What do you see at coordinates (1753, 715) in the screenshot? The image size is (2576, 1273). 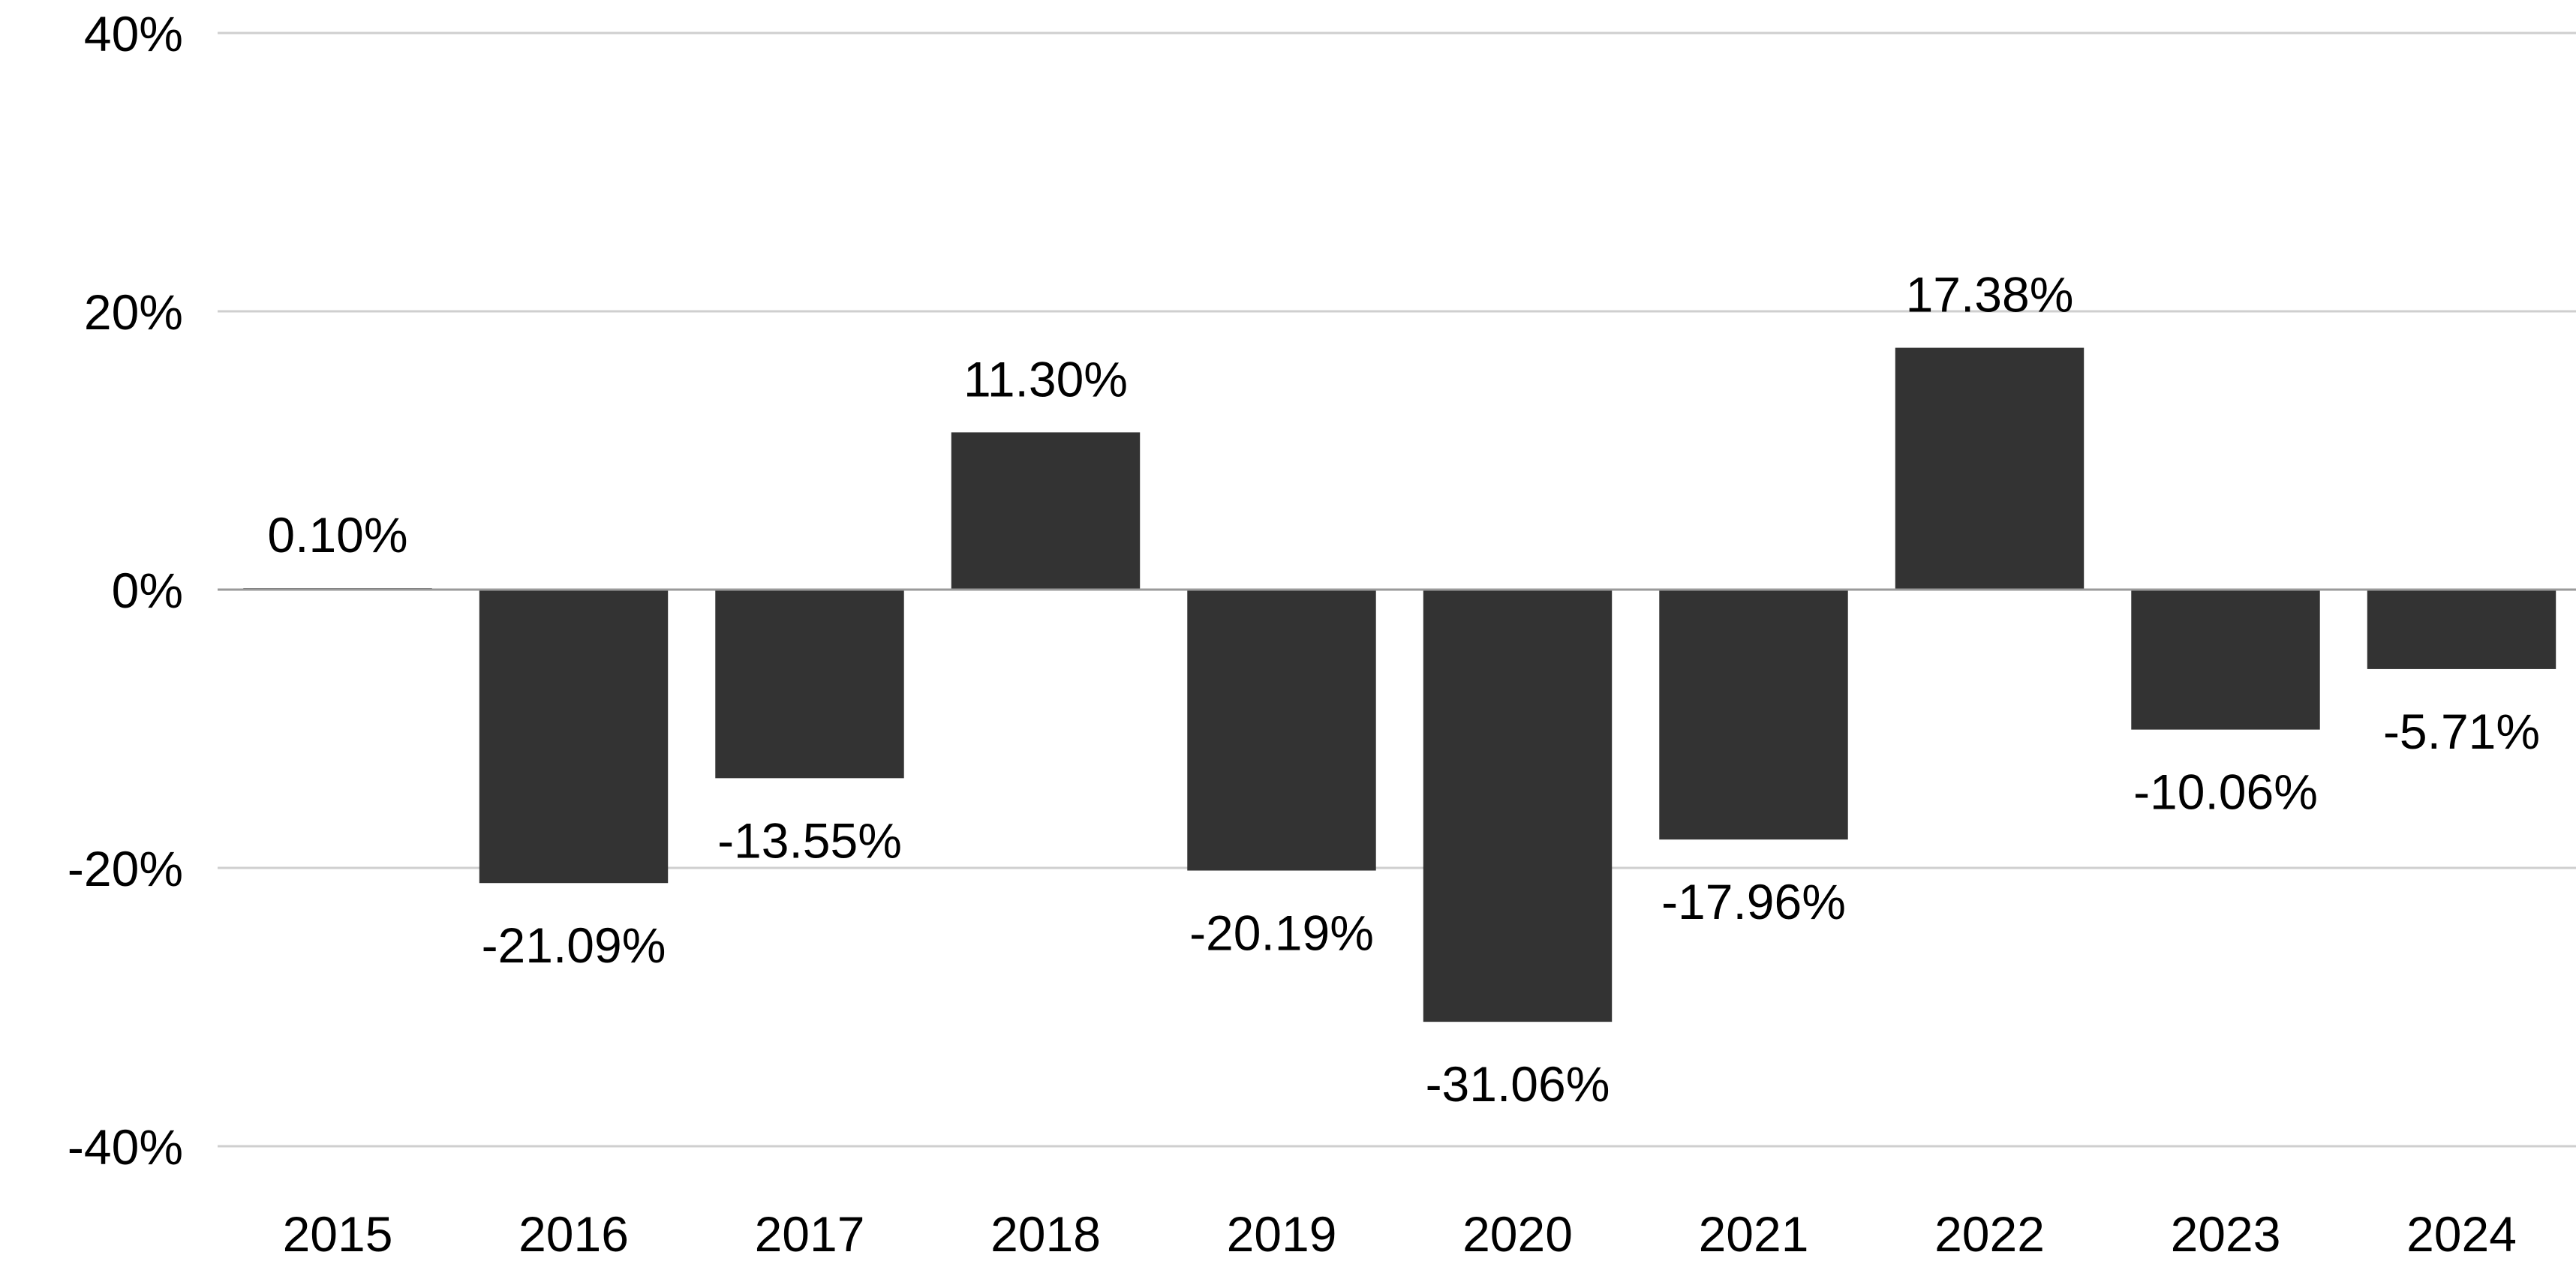 I see `bar-2021` at bounding box center [1753, 715].